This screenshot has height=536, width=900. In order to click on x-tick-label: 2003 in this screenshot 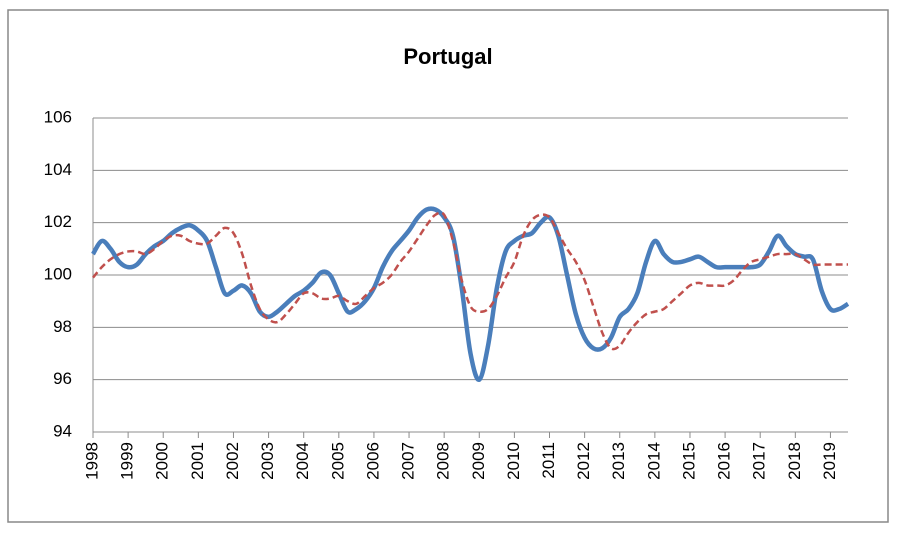, I will do `click(267, 461)`.